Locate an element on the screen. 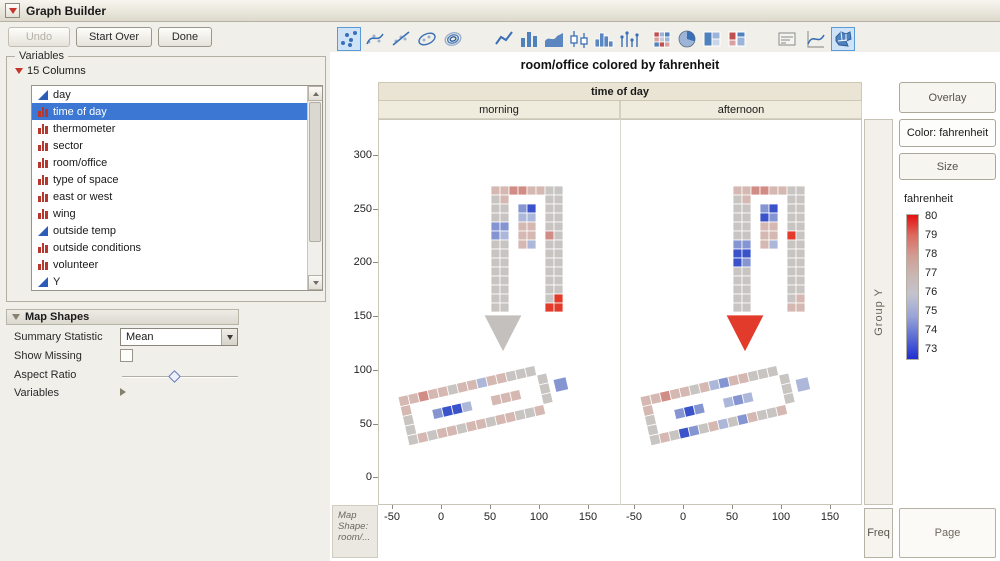  legend-value: 79 is located at coordinates (931, 235).